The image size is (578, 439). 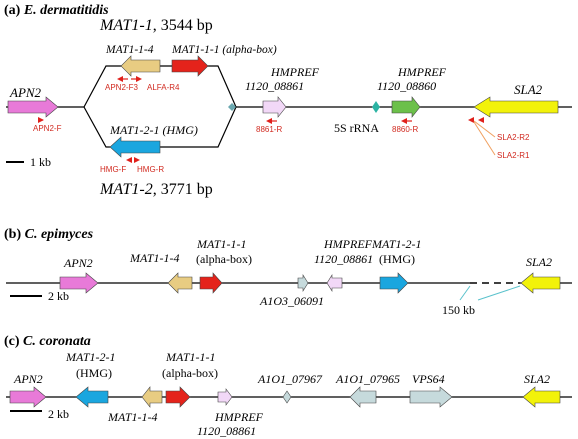 What do you see at coordinates (274, 107) in the screenshot?
I see `hmpref08861-gene` at bounding box center [274, 107].